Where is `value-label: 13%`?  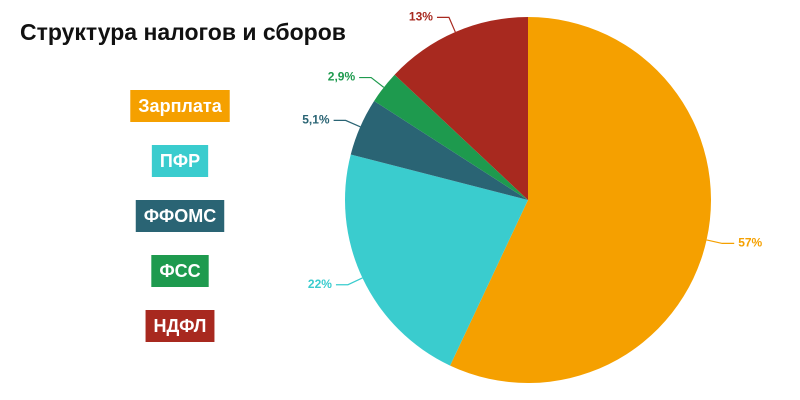
value-label: 13% is located at coordinates (421, 17).